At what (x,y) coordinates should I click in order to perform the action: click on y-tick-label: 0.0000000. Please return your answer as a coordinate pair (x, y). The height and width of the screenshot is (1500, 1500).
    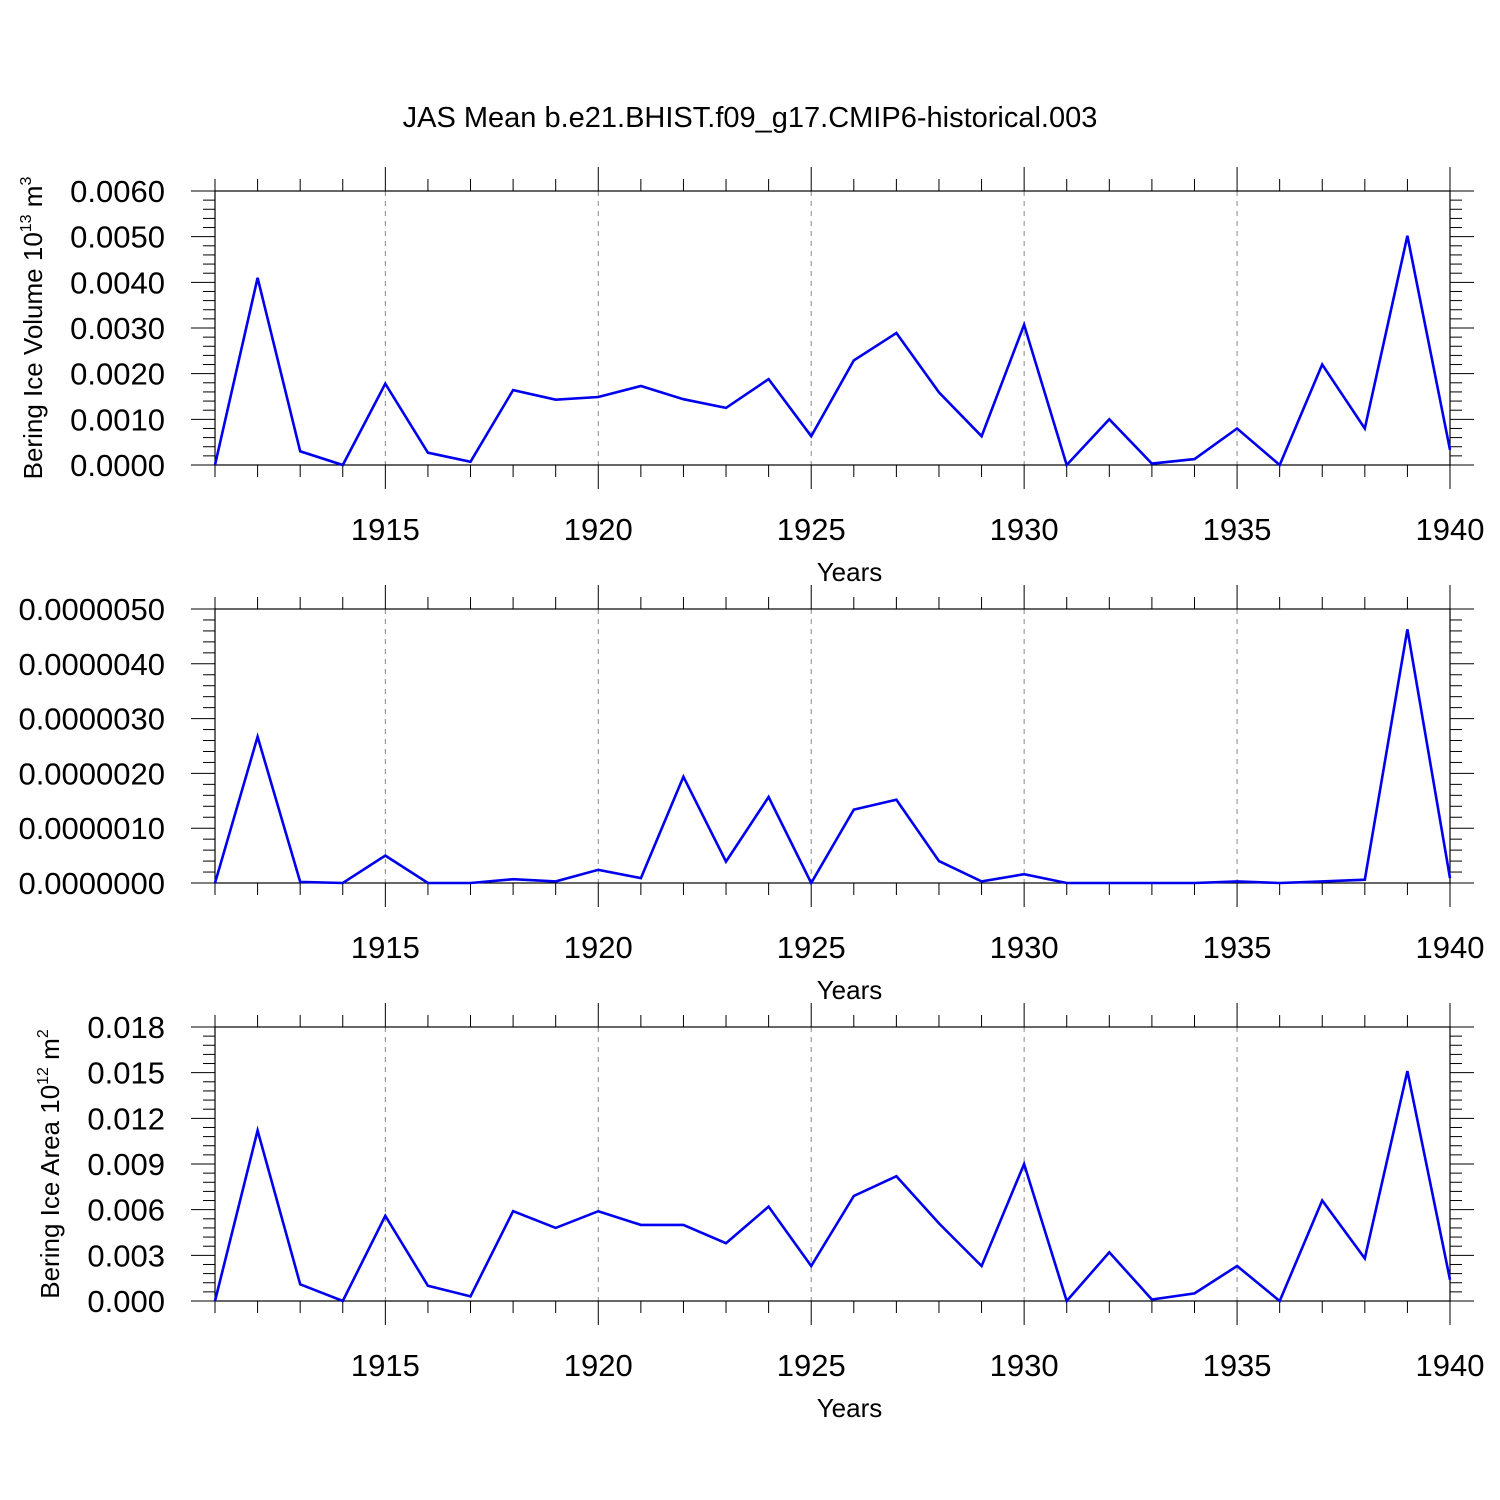
    Looking at the image, I should click on (91, 883).